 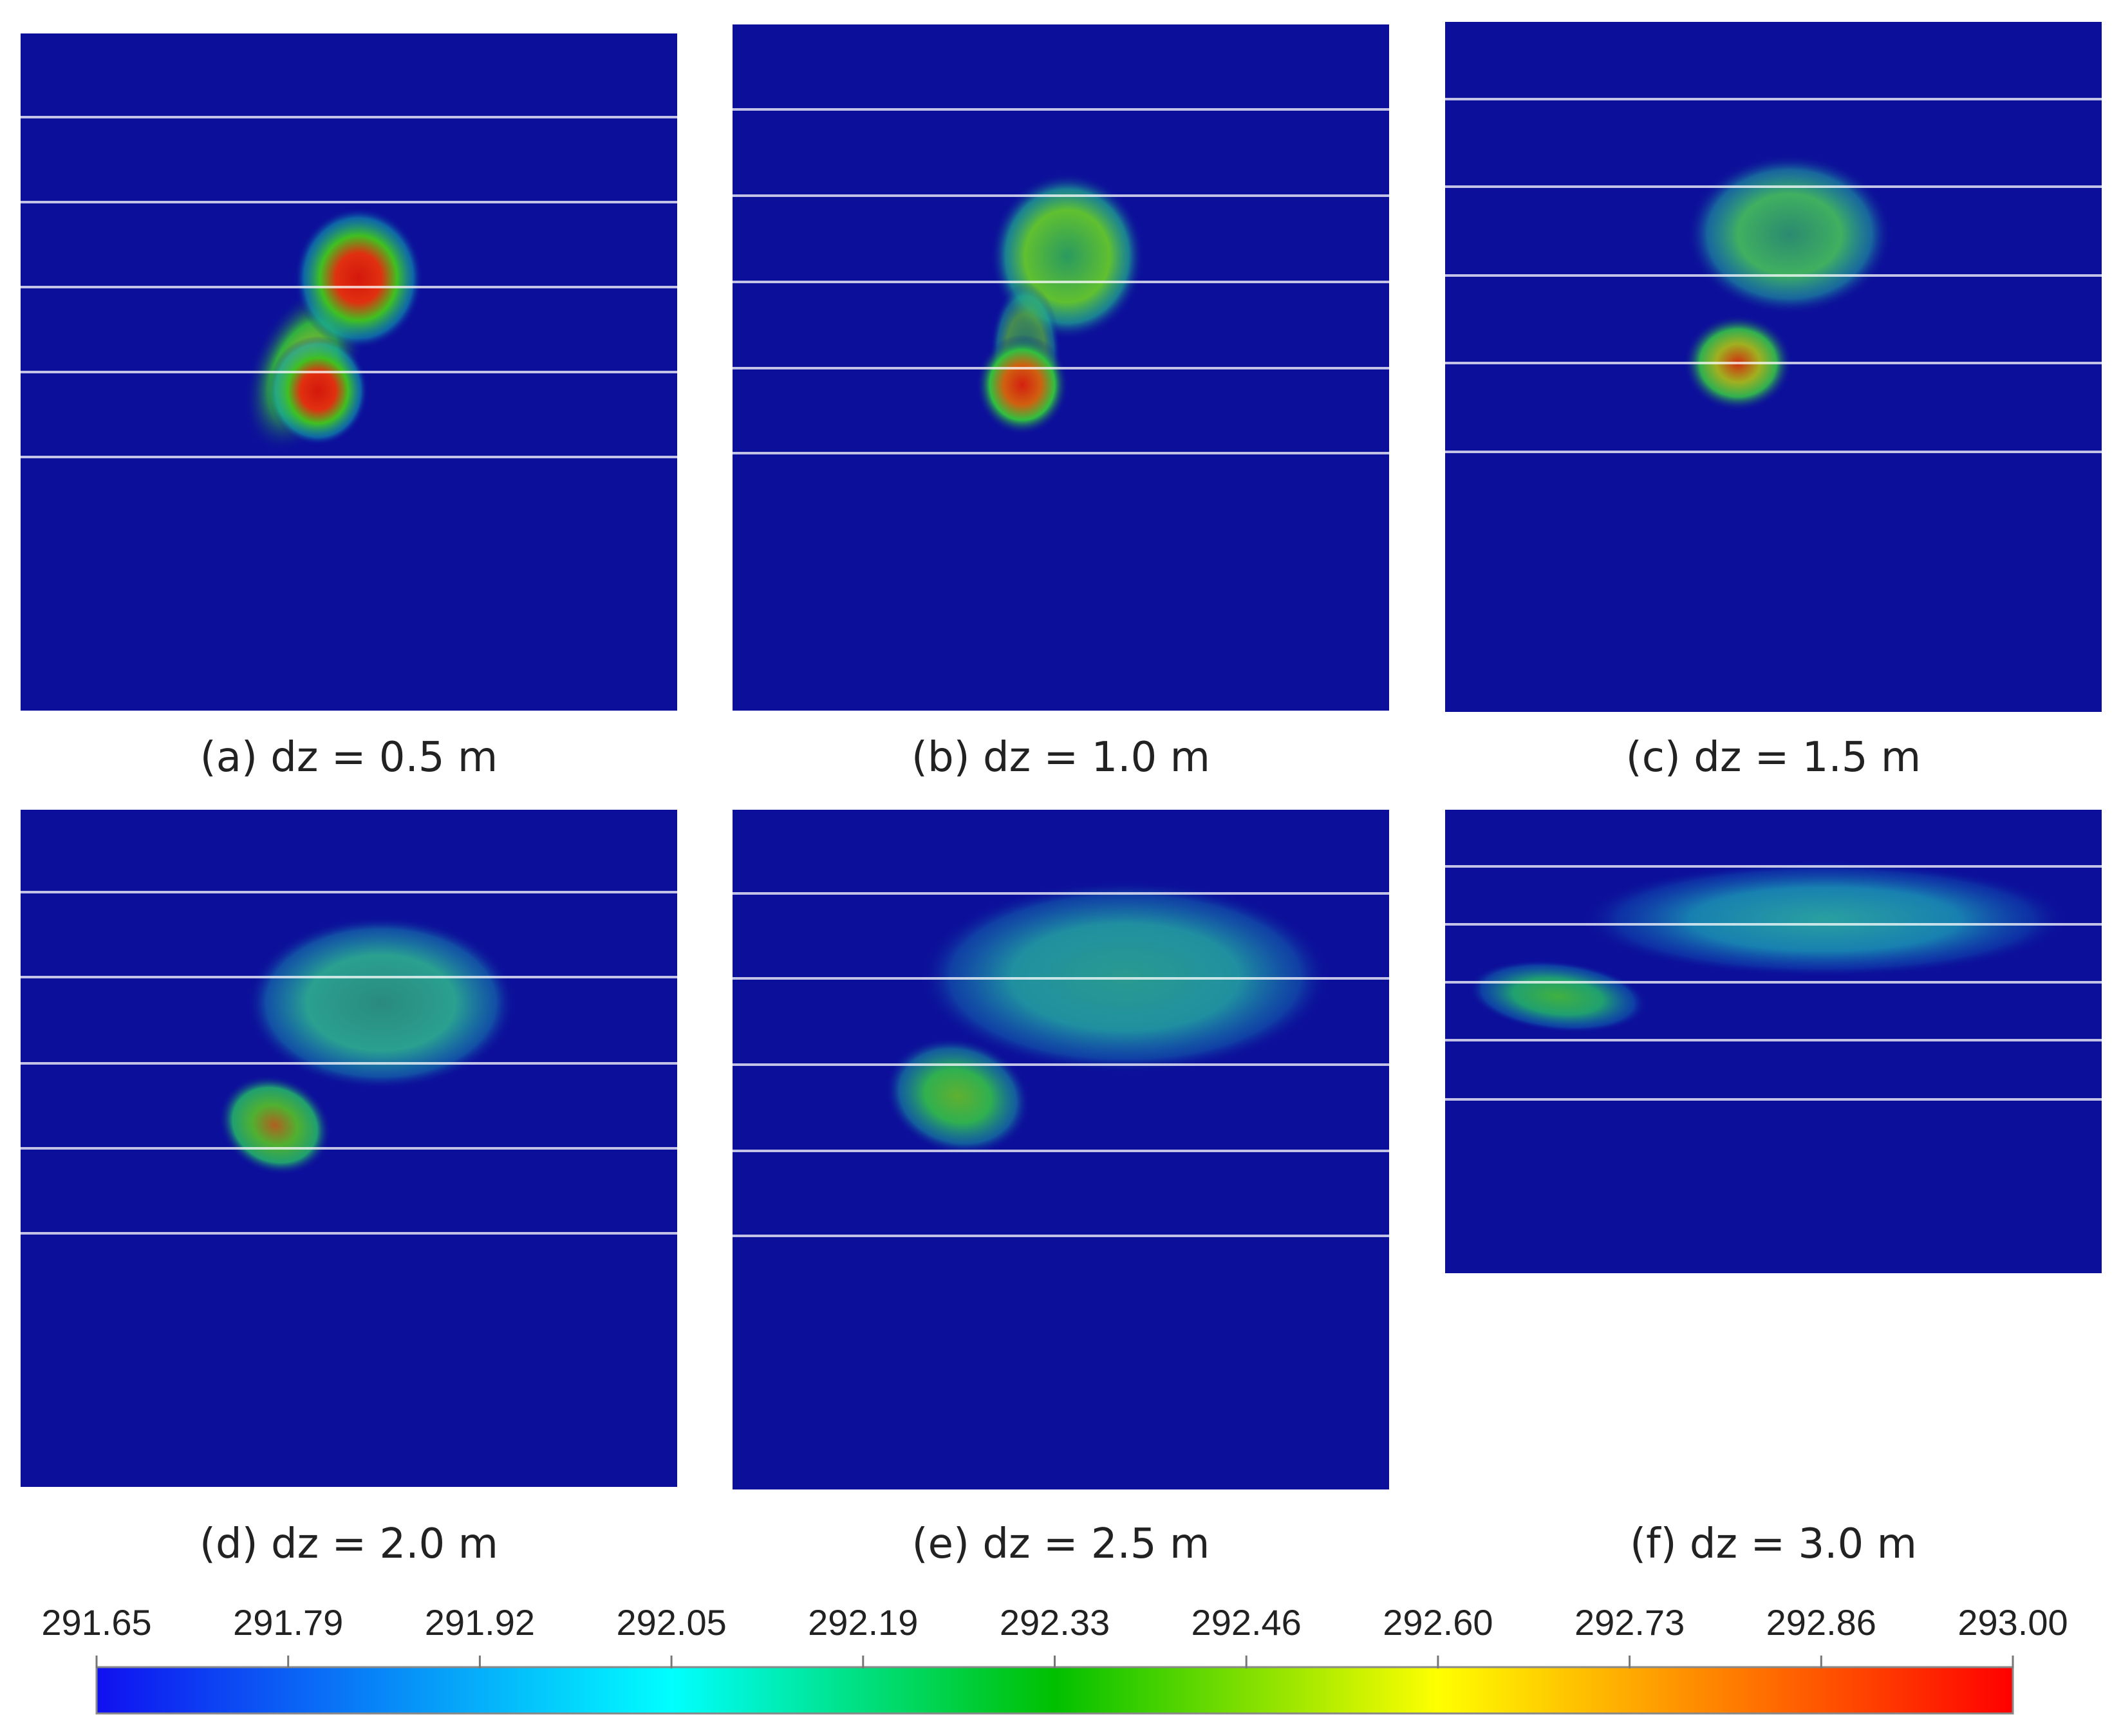 What do you see at coordinates (1060, 1544) in the screenshot?
I see `caption-e: (e) dz = 2.5 m` at bounding box center [1060, 1544].